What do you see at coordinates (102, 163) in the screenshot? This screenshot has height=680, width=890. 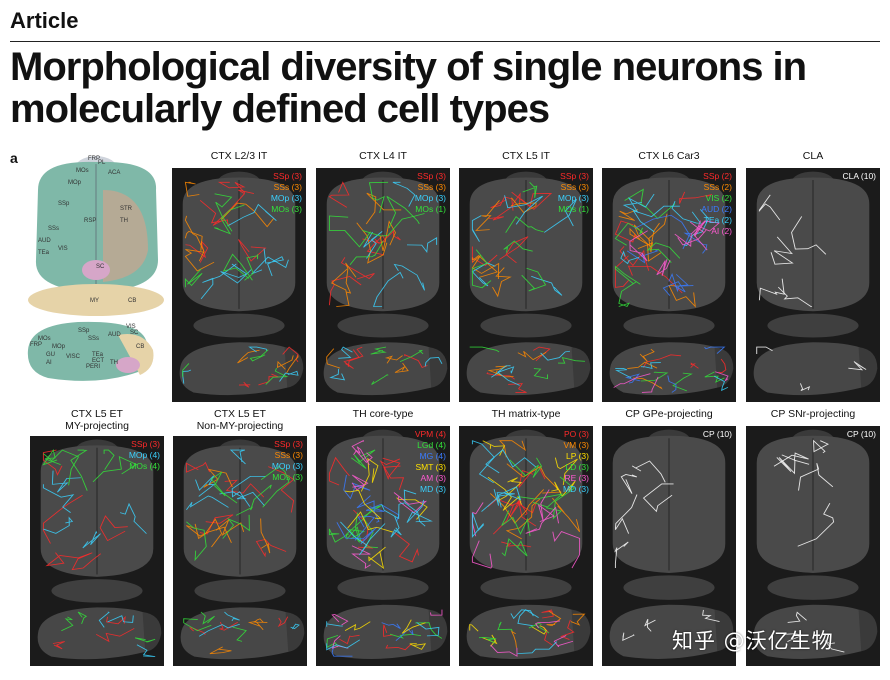 I see `atlas-region-label: PL` at bounding box center [102, 163].